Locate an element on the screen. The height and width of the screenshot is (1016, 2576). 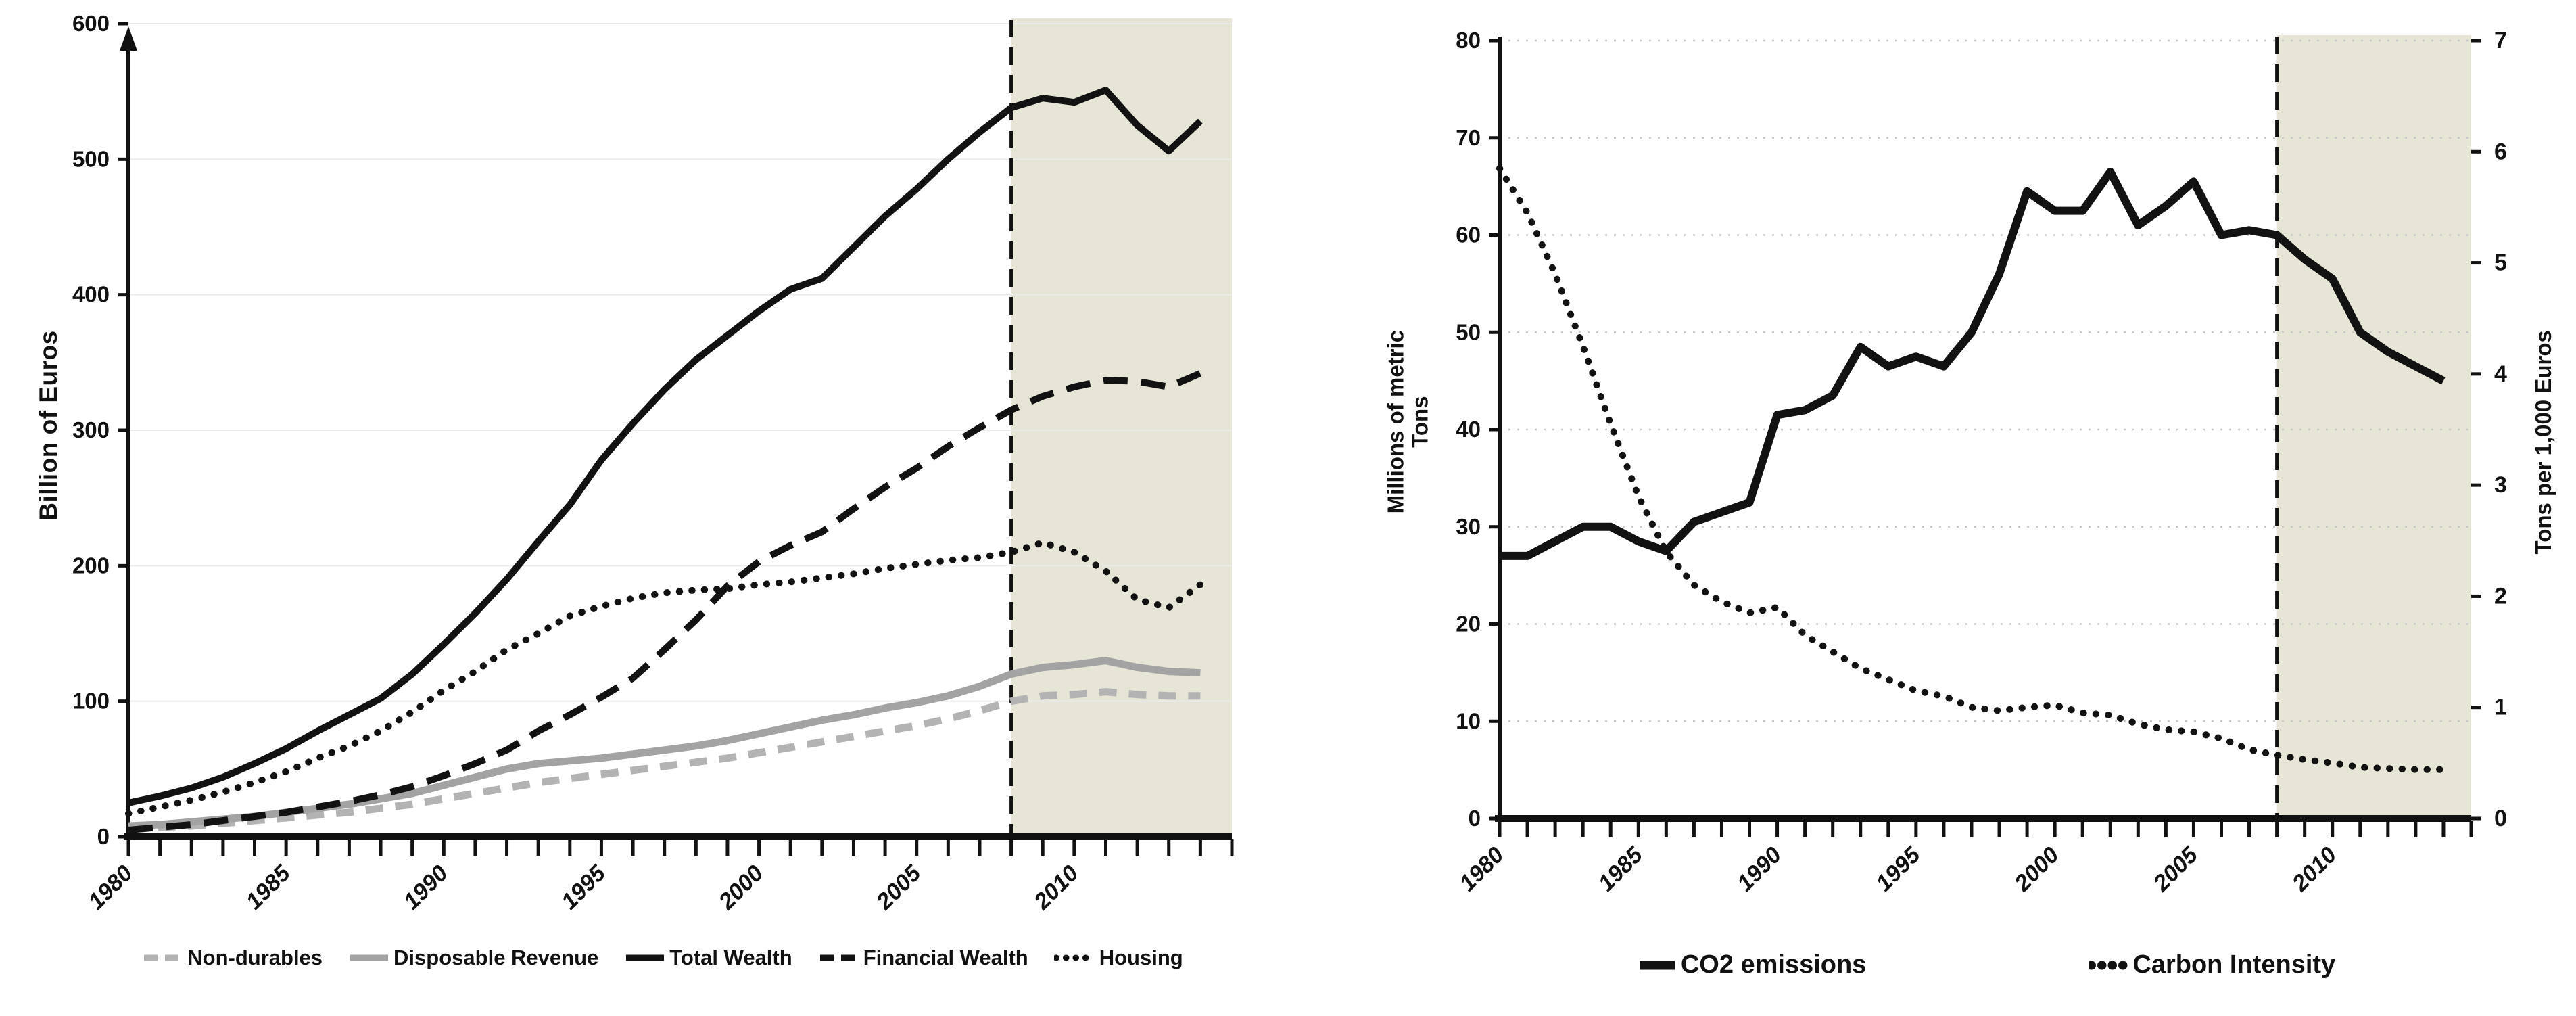
x-label-group-1995: 1995 is located at coordinates (1898, 868).